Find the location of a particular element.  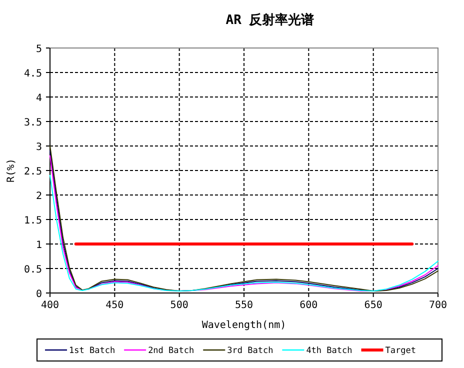

y-tick-label: 0 is located at coordinates (39, 294).